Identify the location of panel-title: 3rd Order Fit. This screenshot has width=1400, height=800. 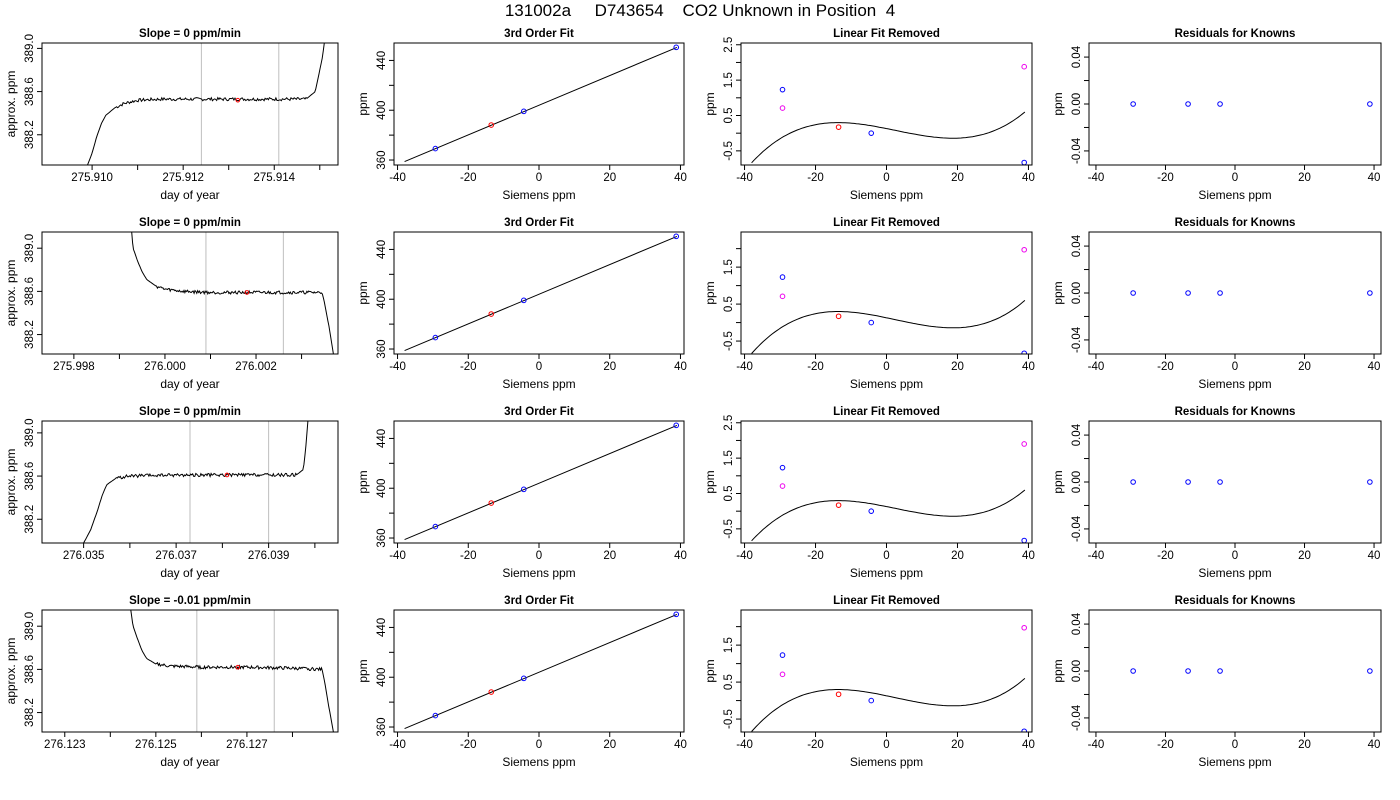
(539, 412).